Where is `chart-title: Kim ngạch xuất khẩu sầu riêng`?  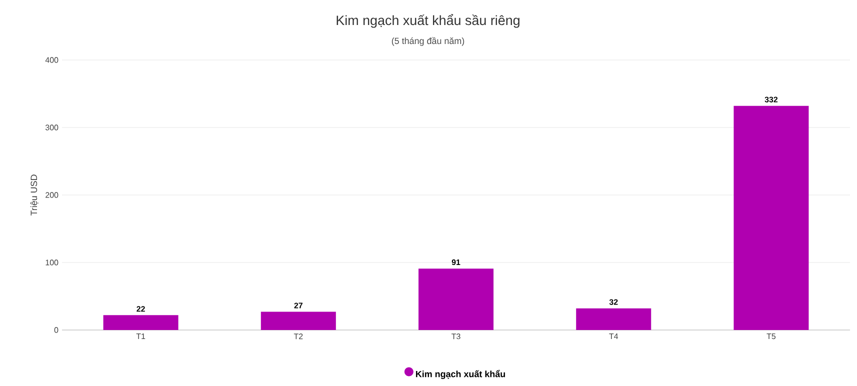
chart-title: Kim ngạch xuất khẩu sầu riêng is located at coordinates (428, 21).